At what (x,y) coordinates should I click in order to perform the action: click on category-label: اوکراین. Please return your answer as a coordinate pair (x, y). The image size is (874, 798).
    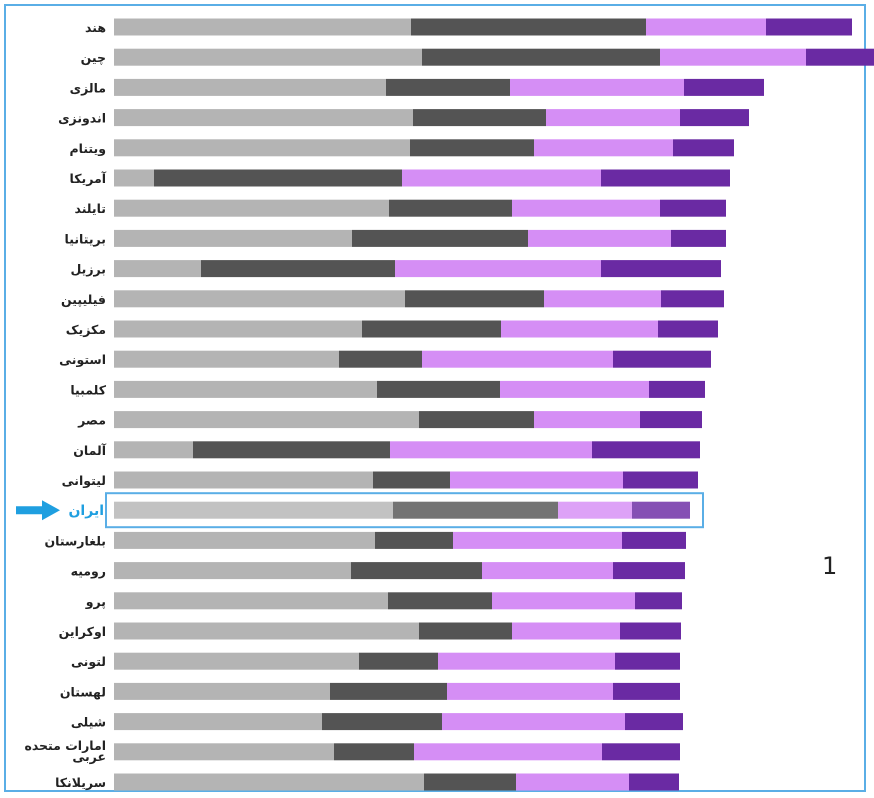
    Looking at the image, I should click on (82, 631).